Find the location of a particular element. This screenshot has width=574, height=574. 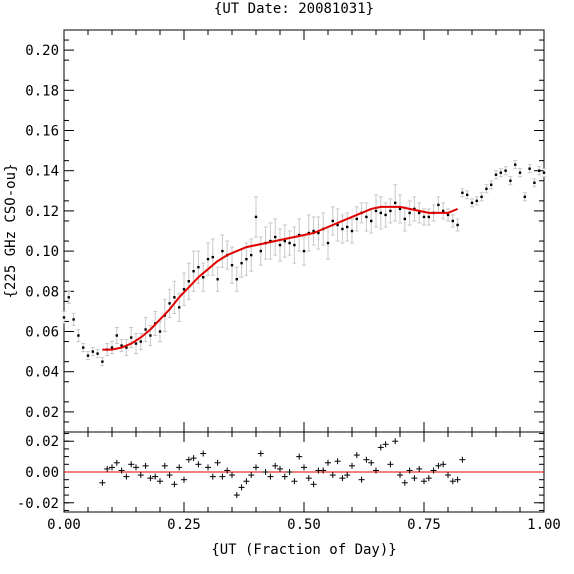

y-tick-label: 0.00 is located at coordinates (42, 473).